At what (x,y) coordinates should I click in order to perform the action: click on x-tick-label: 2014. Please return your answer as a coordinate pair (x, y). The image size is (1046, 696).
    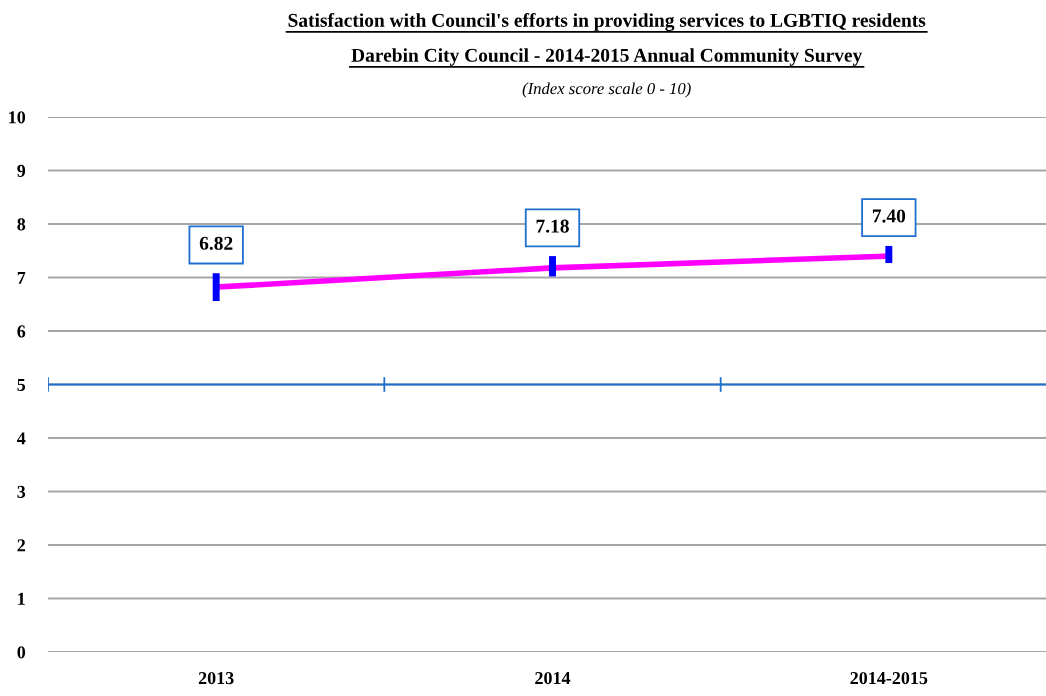
    Looking at the image, I should click on (553, 678).